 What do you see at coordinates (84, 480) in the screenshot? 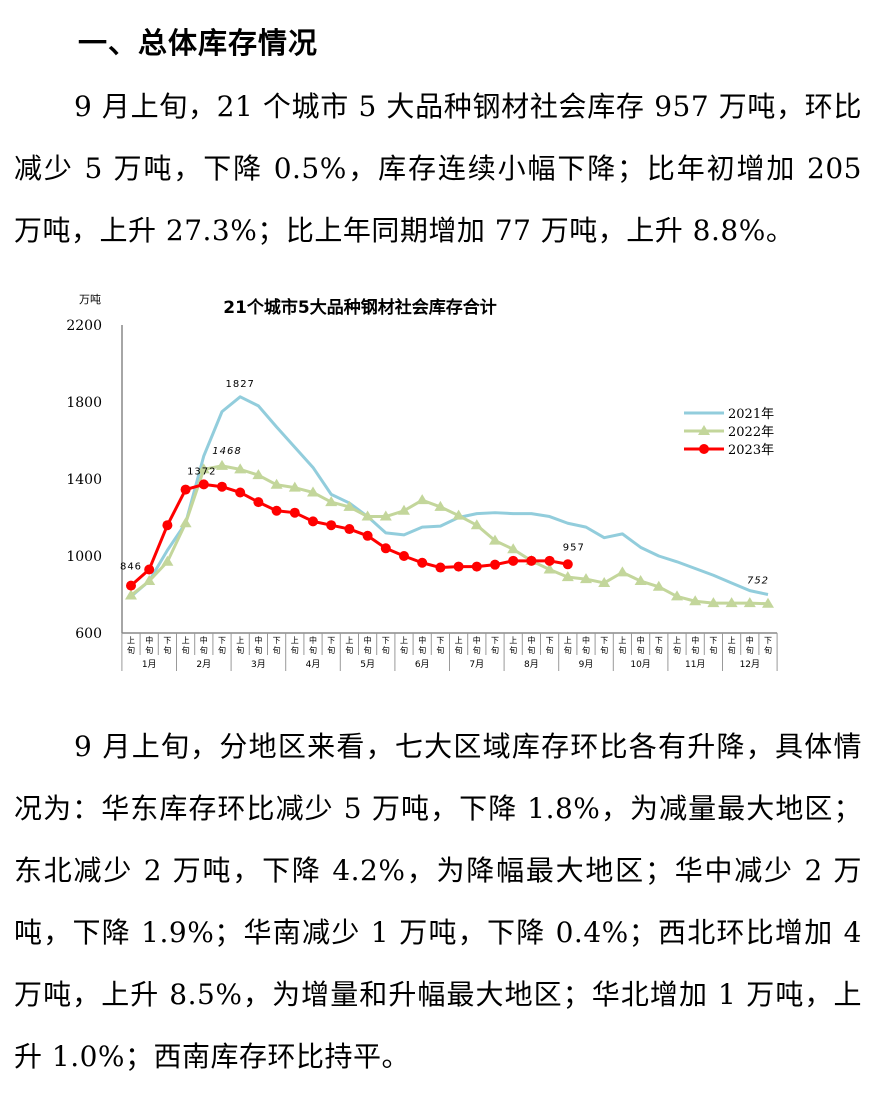
I see `y-tick-label: 1400` at bounding box center [84, 480].